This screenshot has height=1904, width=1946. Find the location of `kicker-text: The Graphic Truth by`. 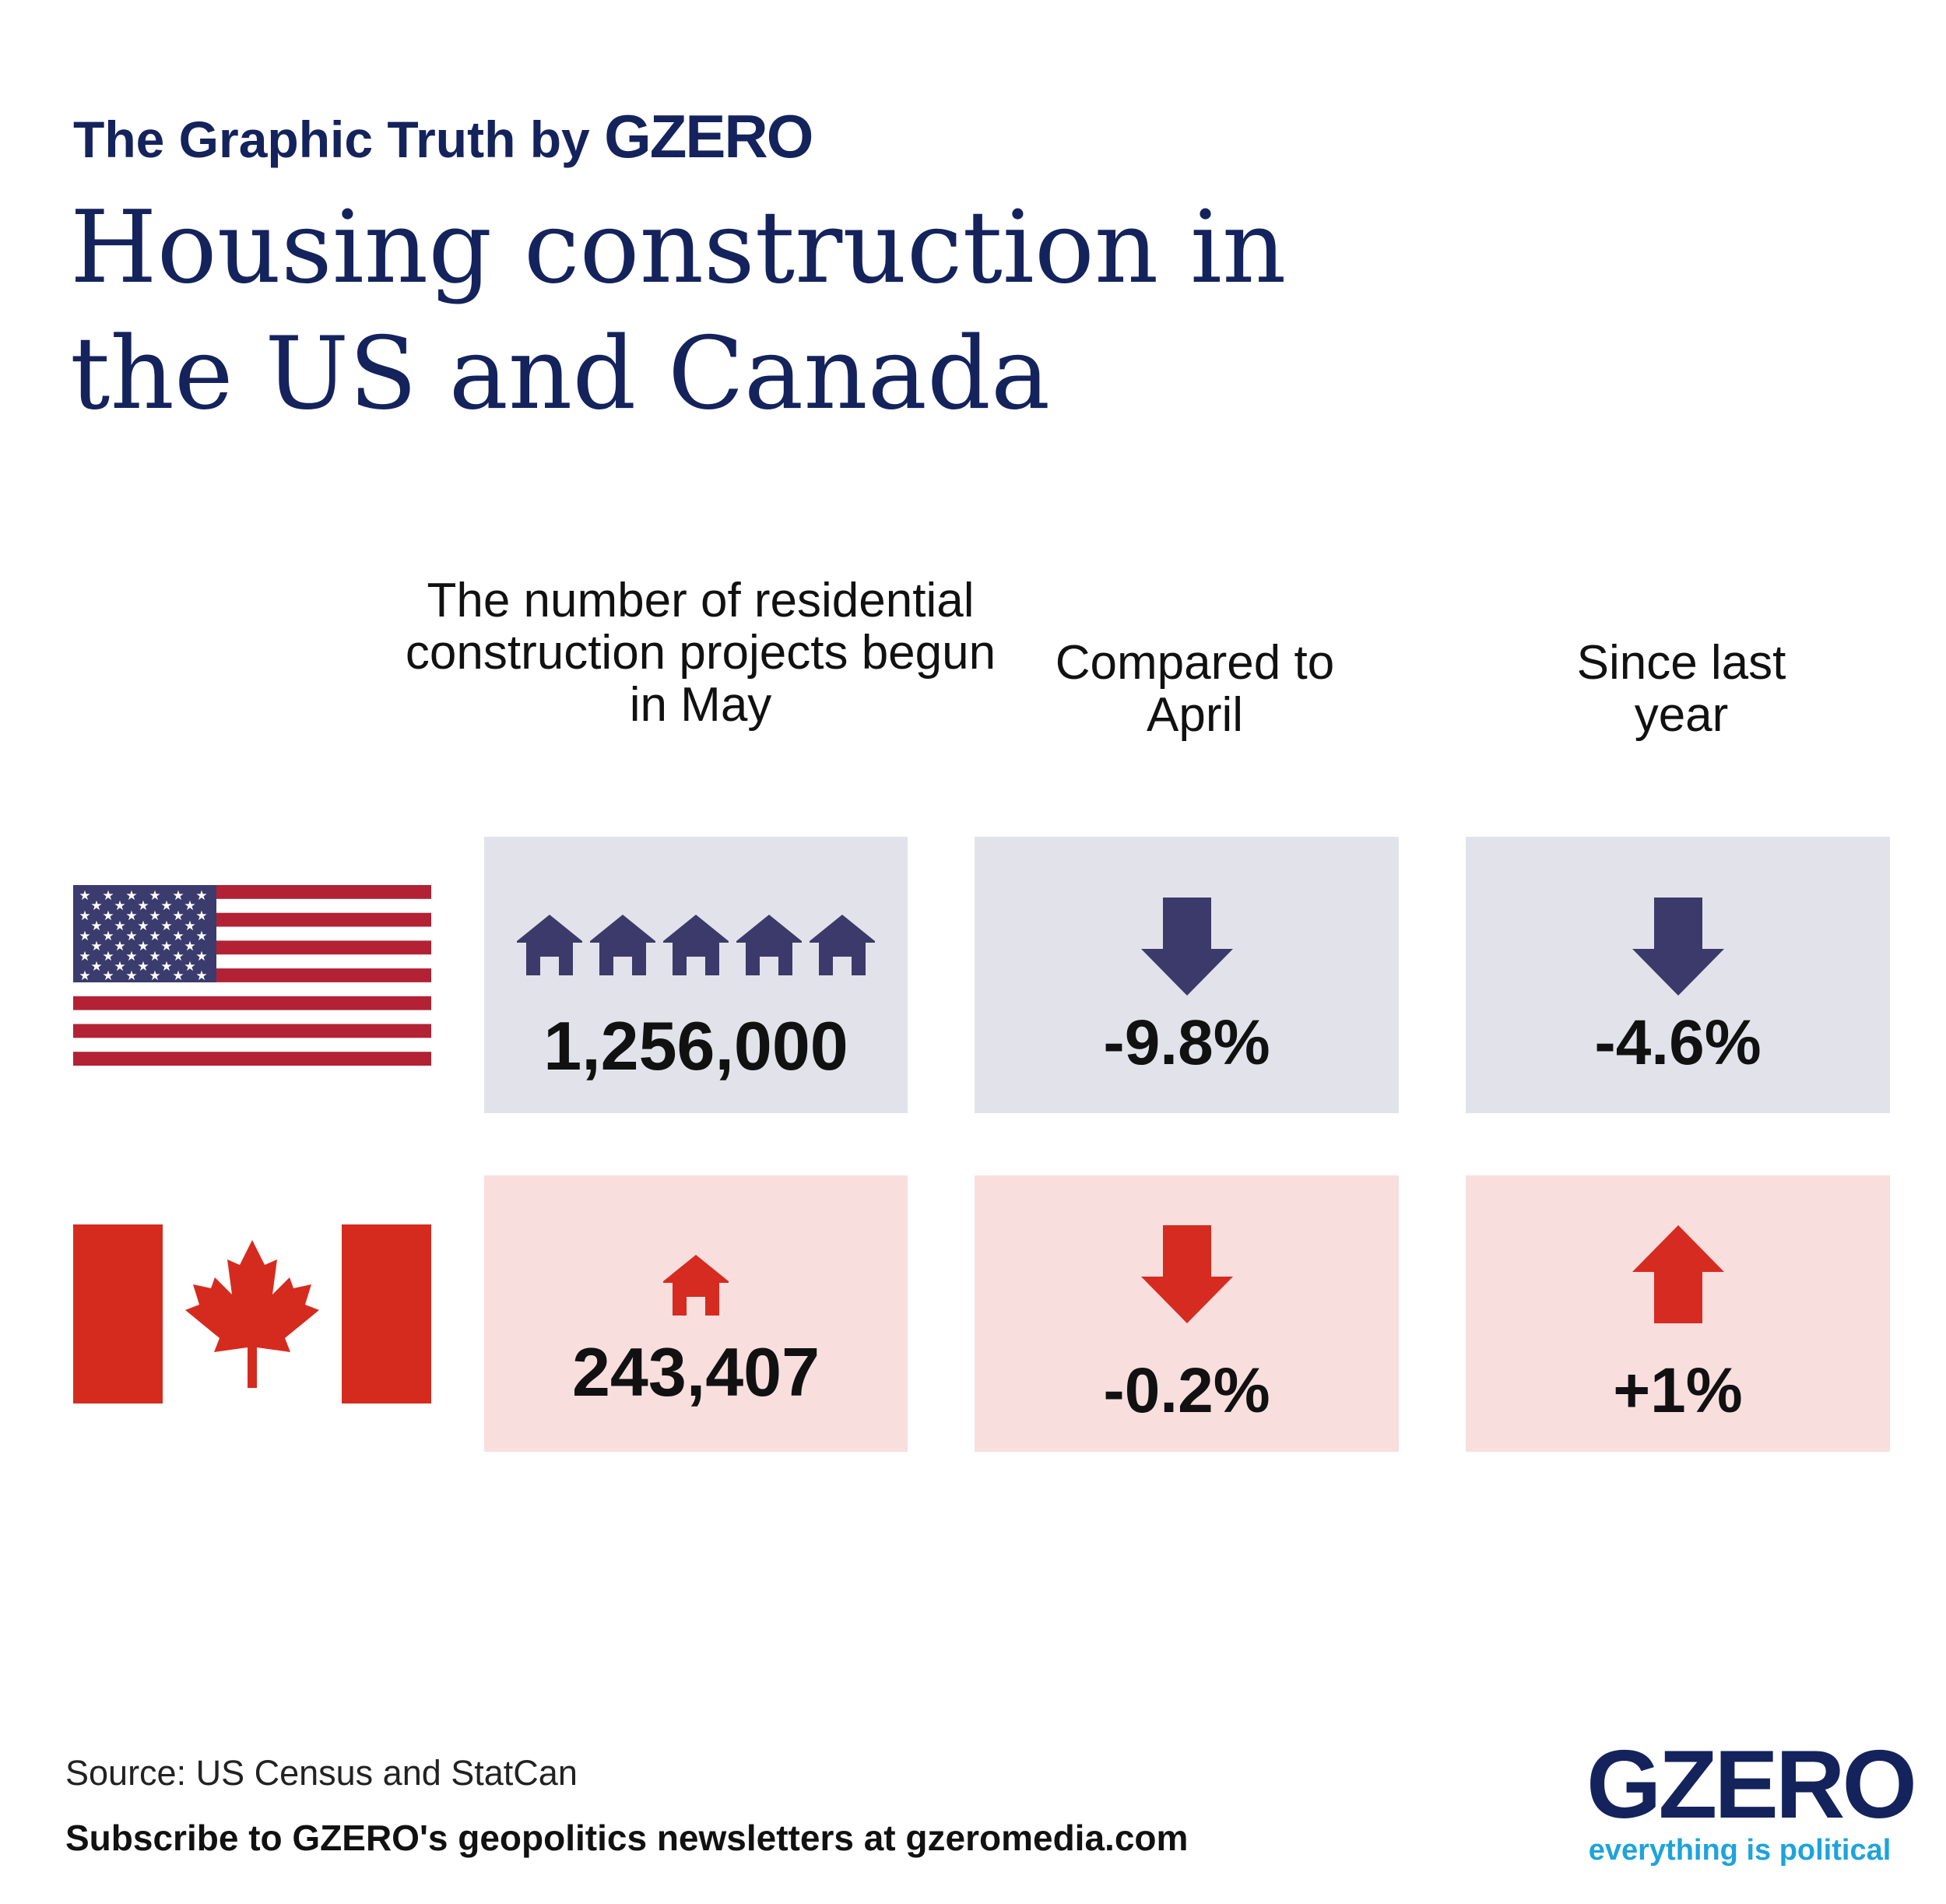

kicker-text: The Graphic Truth by is located at coordinates (331, 140).